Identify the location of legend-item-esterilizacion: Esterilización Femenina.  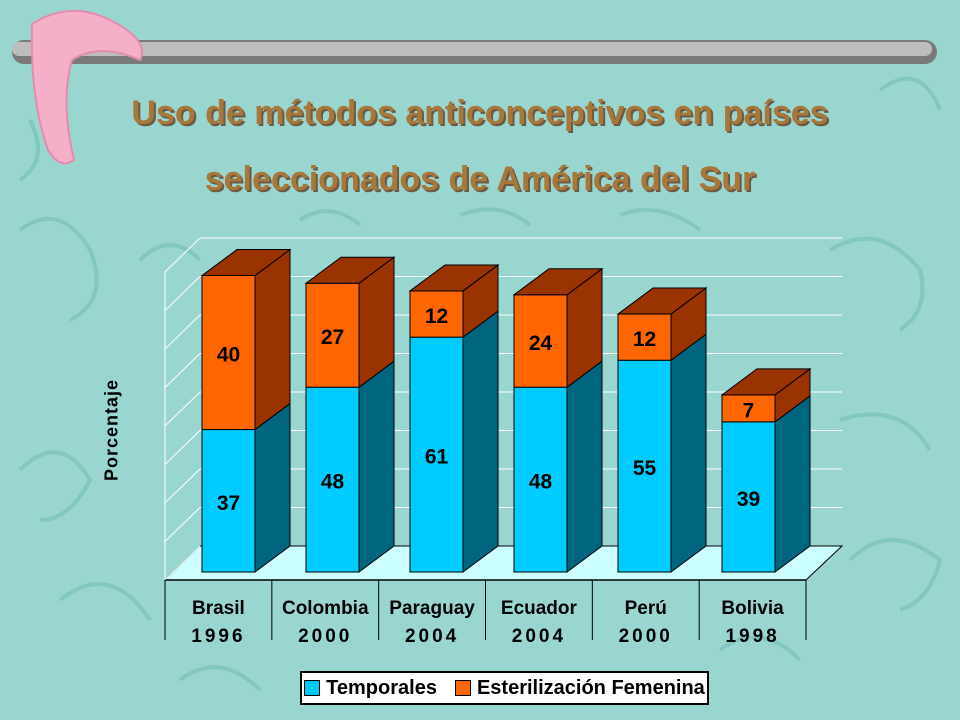
(579, 688).